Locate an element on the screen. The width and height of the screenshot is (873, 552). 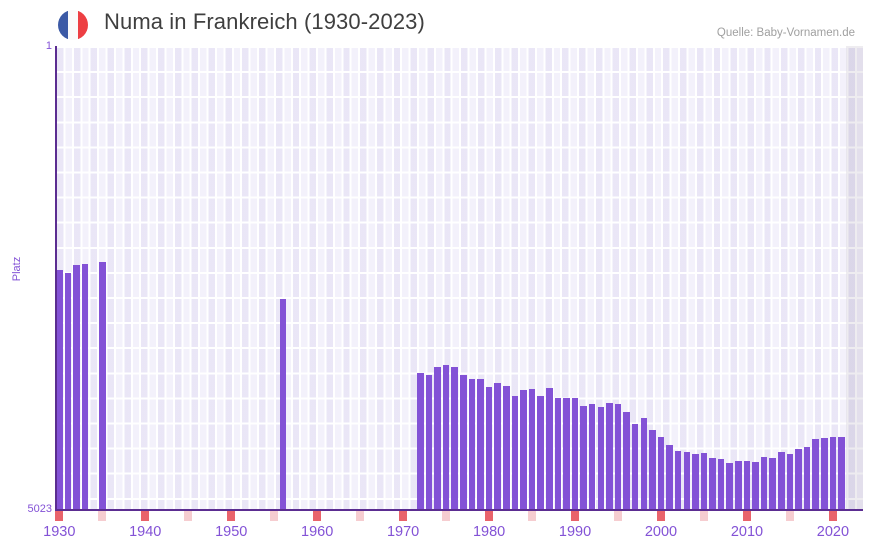
x-axis-tick-label: 2020 is located at coordinates (833, 532).